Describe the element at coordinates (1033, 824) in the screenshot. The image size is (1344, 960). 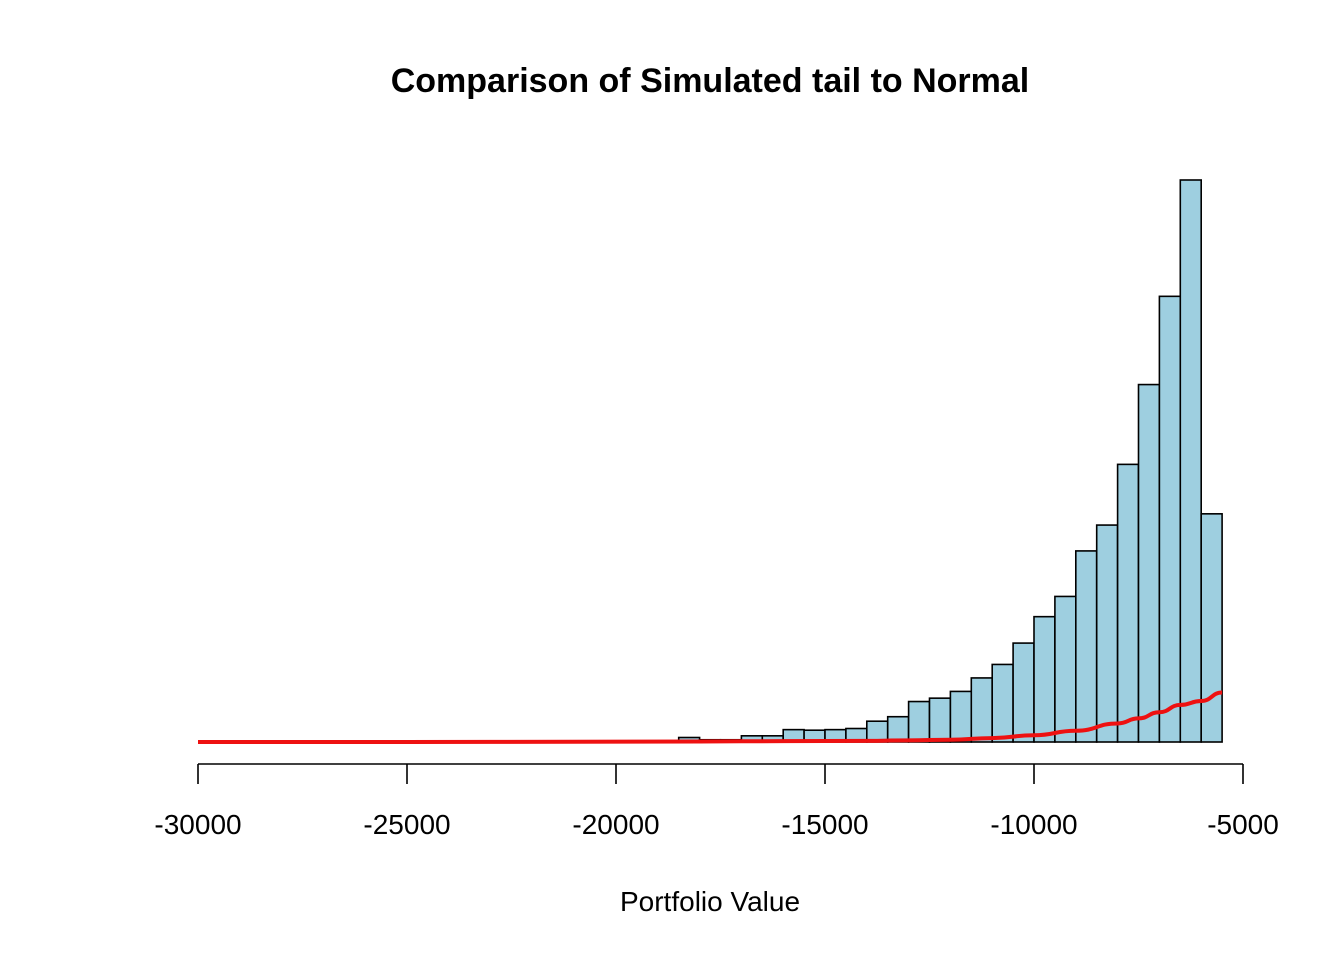
I see `x-tick-label: -10000` at that location.